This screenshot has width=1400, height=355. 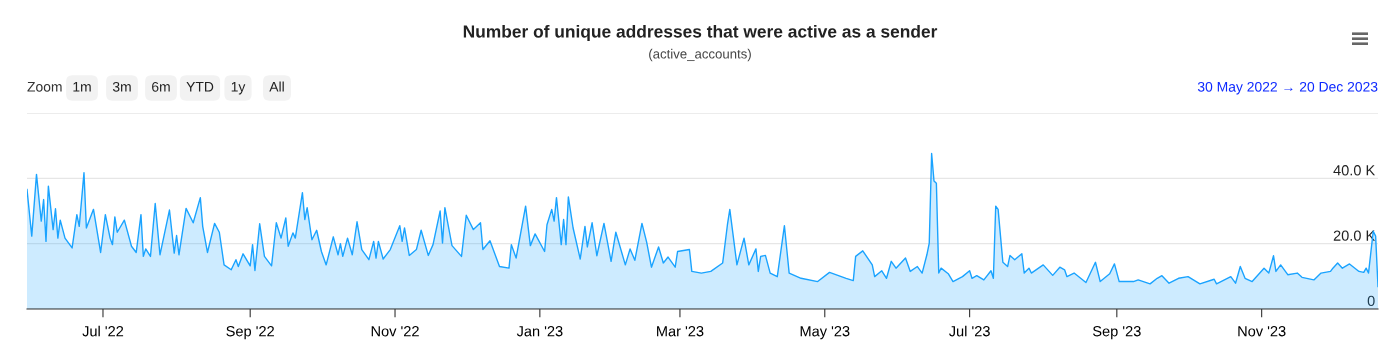 I want to click on x-tick-label: Jul '22, so click(x=103, y=331).